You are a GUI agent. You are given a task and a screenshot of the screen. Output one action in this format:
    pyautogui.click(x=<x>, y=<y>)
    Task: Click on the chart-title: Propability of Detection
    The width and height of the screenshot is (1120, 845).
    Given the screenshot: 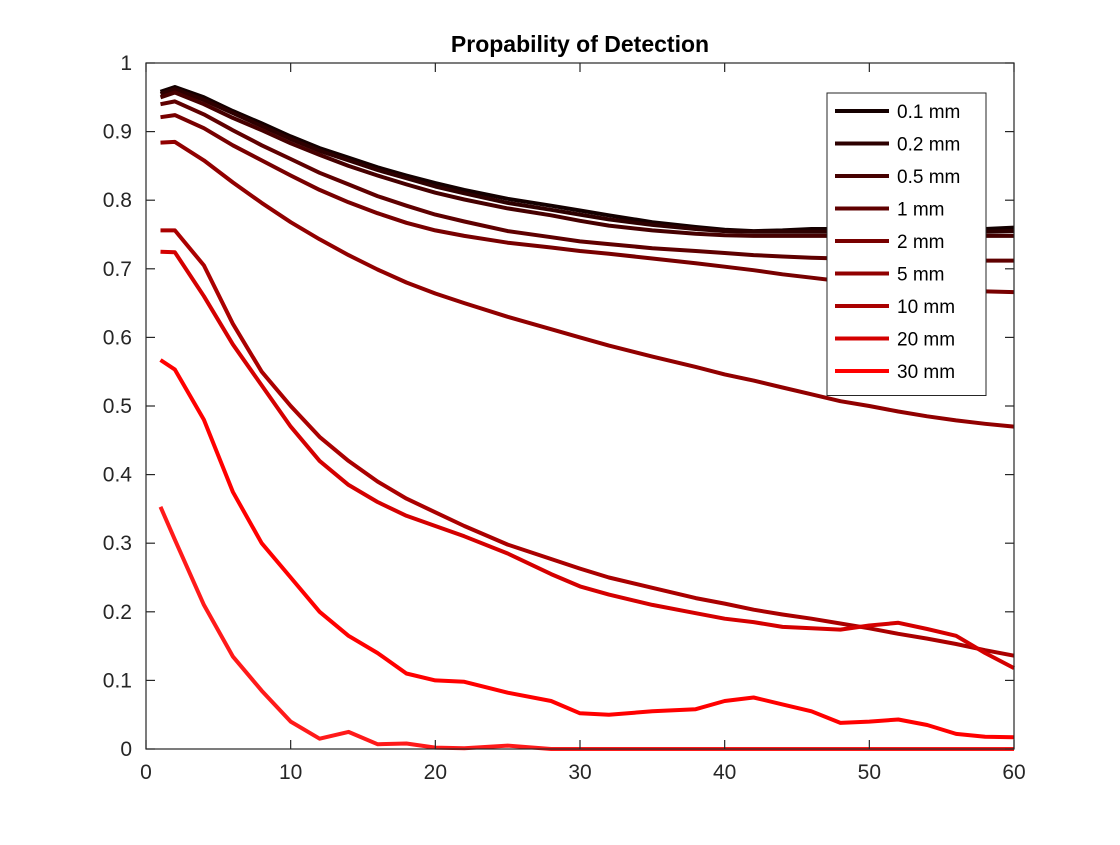 What is the action you would take?
    pyautogui.click(x=580, y=44)
    